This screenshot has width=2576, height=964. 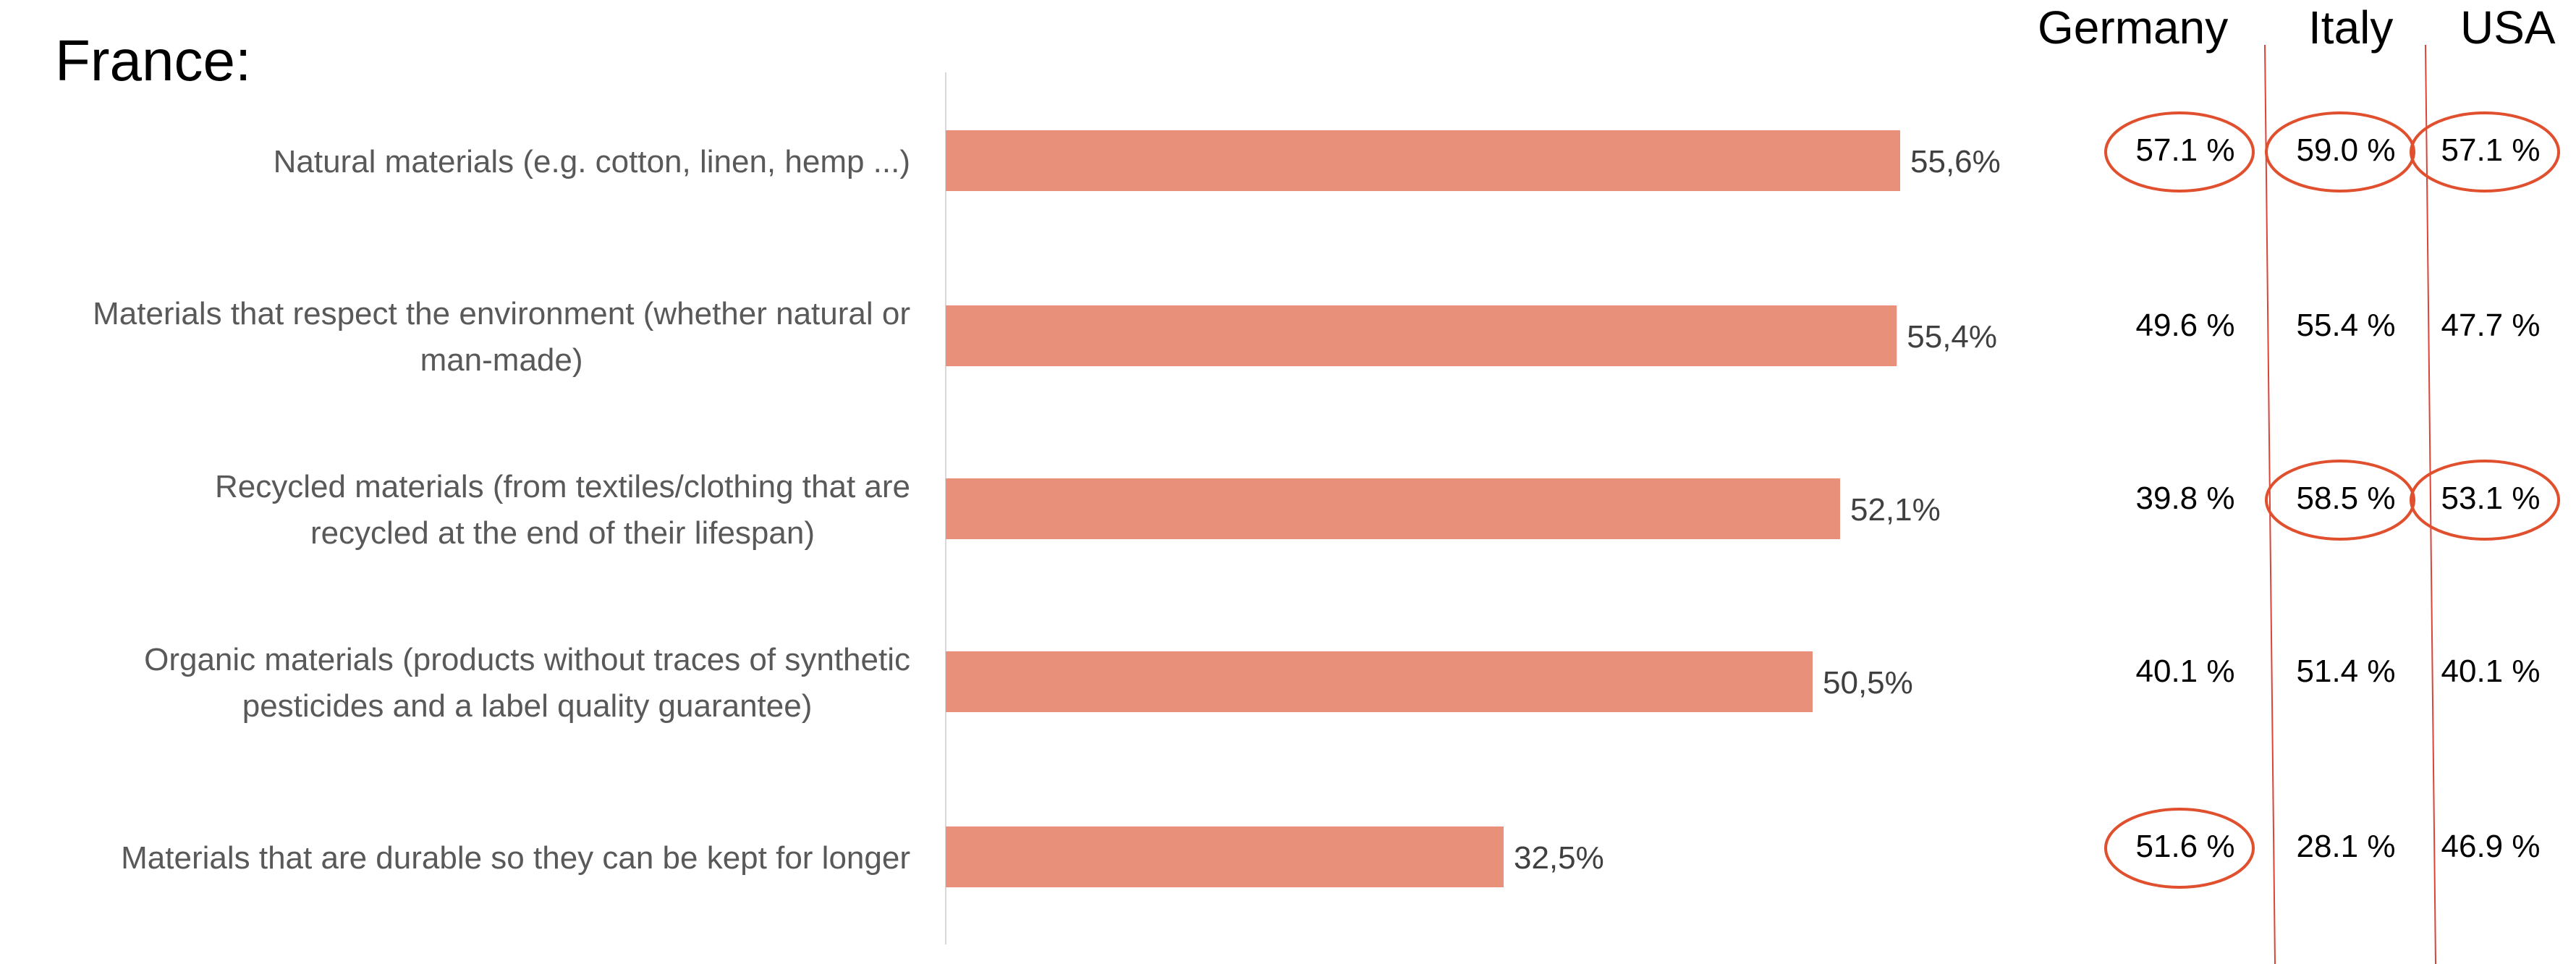 I want to click on comparison-value: 59.0 %, so click(x=2346, y=150).